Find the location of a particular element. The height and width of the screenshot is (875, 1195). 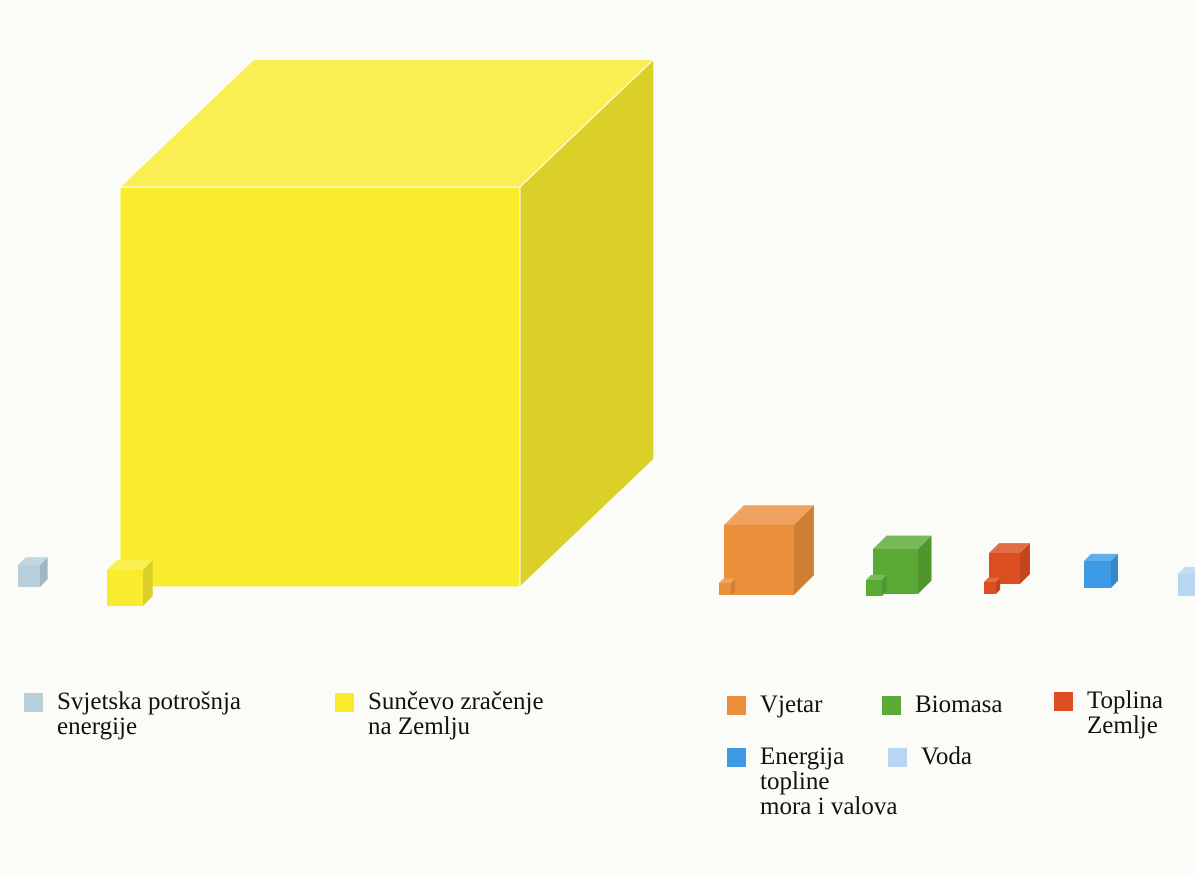

wind-reference-cube-side-face is located at coordinates (733, 586).